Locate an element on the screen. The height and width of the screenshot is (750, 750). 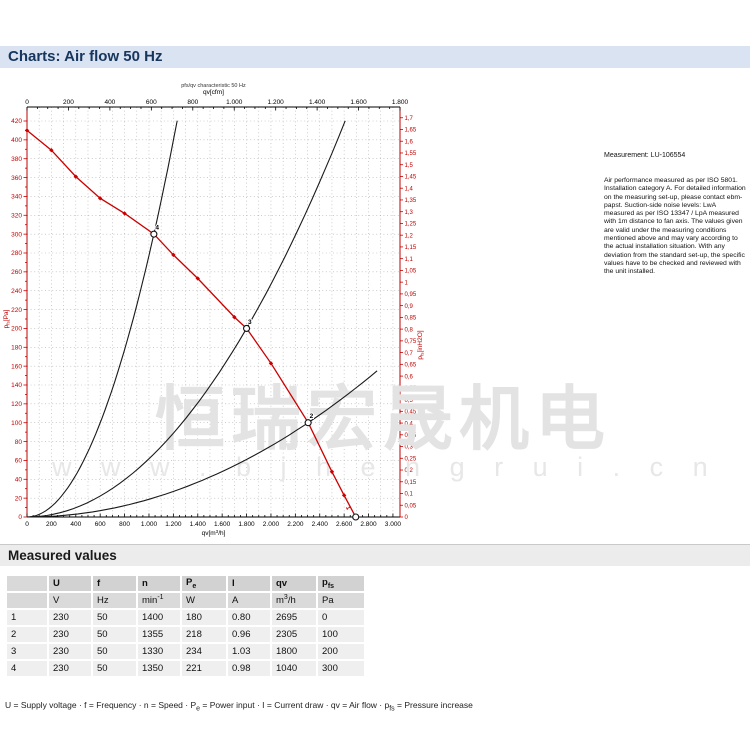
top-axis-title: qv[cfm] is located at coordinates (213, 92).